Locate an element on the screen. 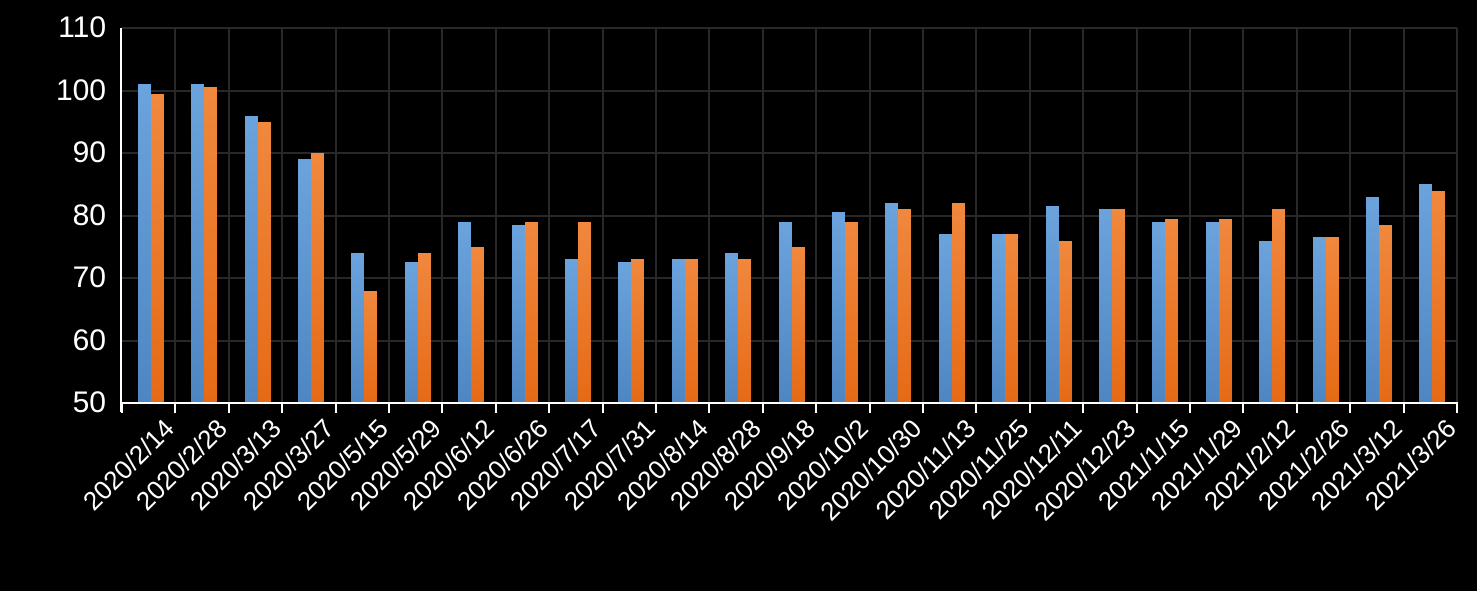 The height and width of the screenshot is (591, 1477). y-axis-tick-label: 100 is located at coordinates (80, 90).